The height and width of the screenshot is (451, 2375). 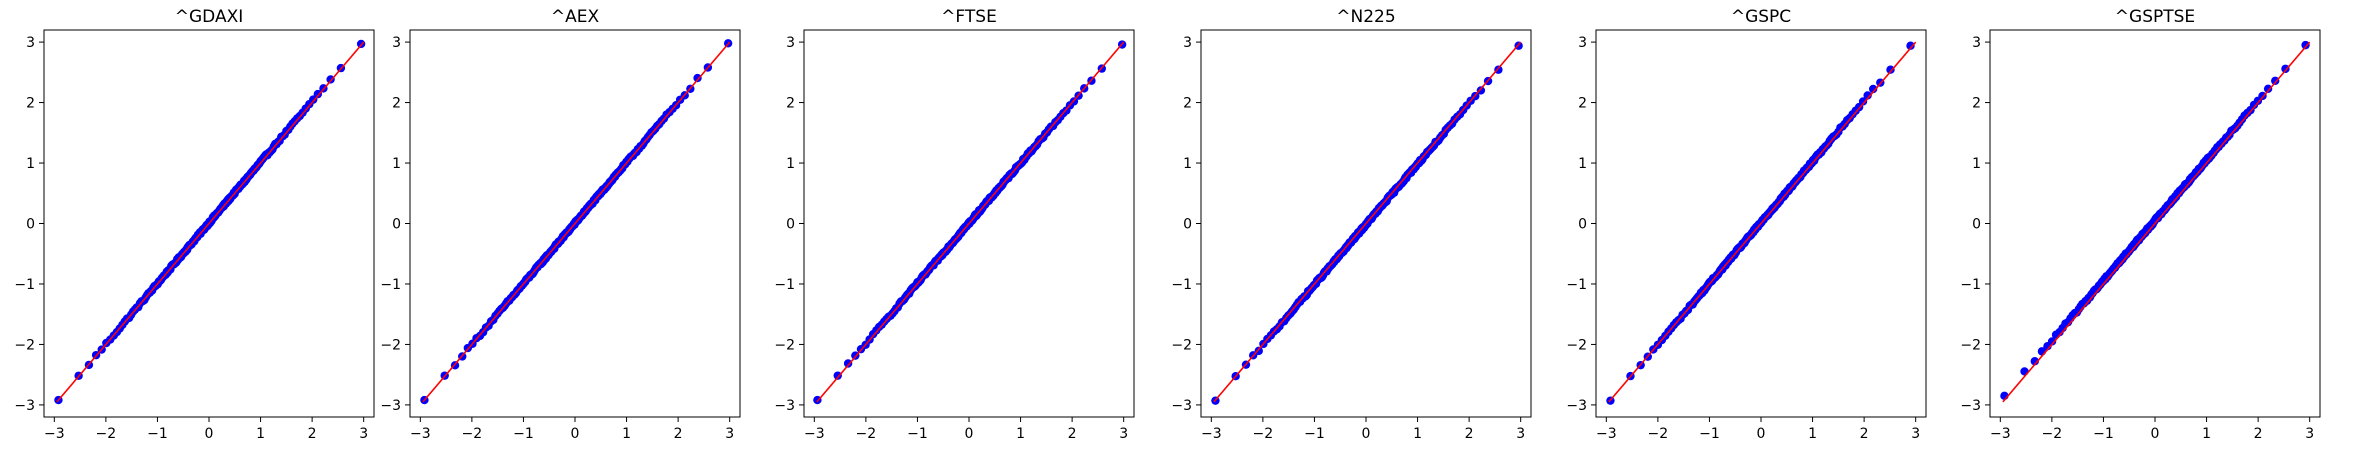 What do you see at coordinates (2155, 220) in the screenshot?
I see `qq-points` at bounding box center [2155, 220].